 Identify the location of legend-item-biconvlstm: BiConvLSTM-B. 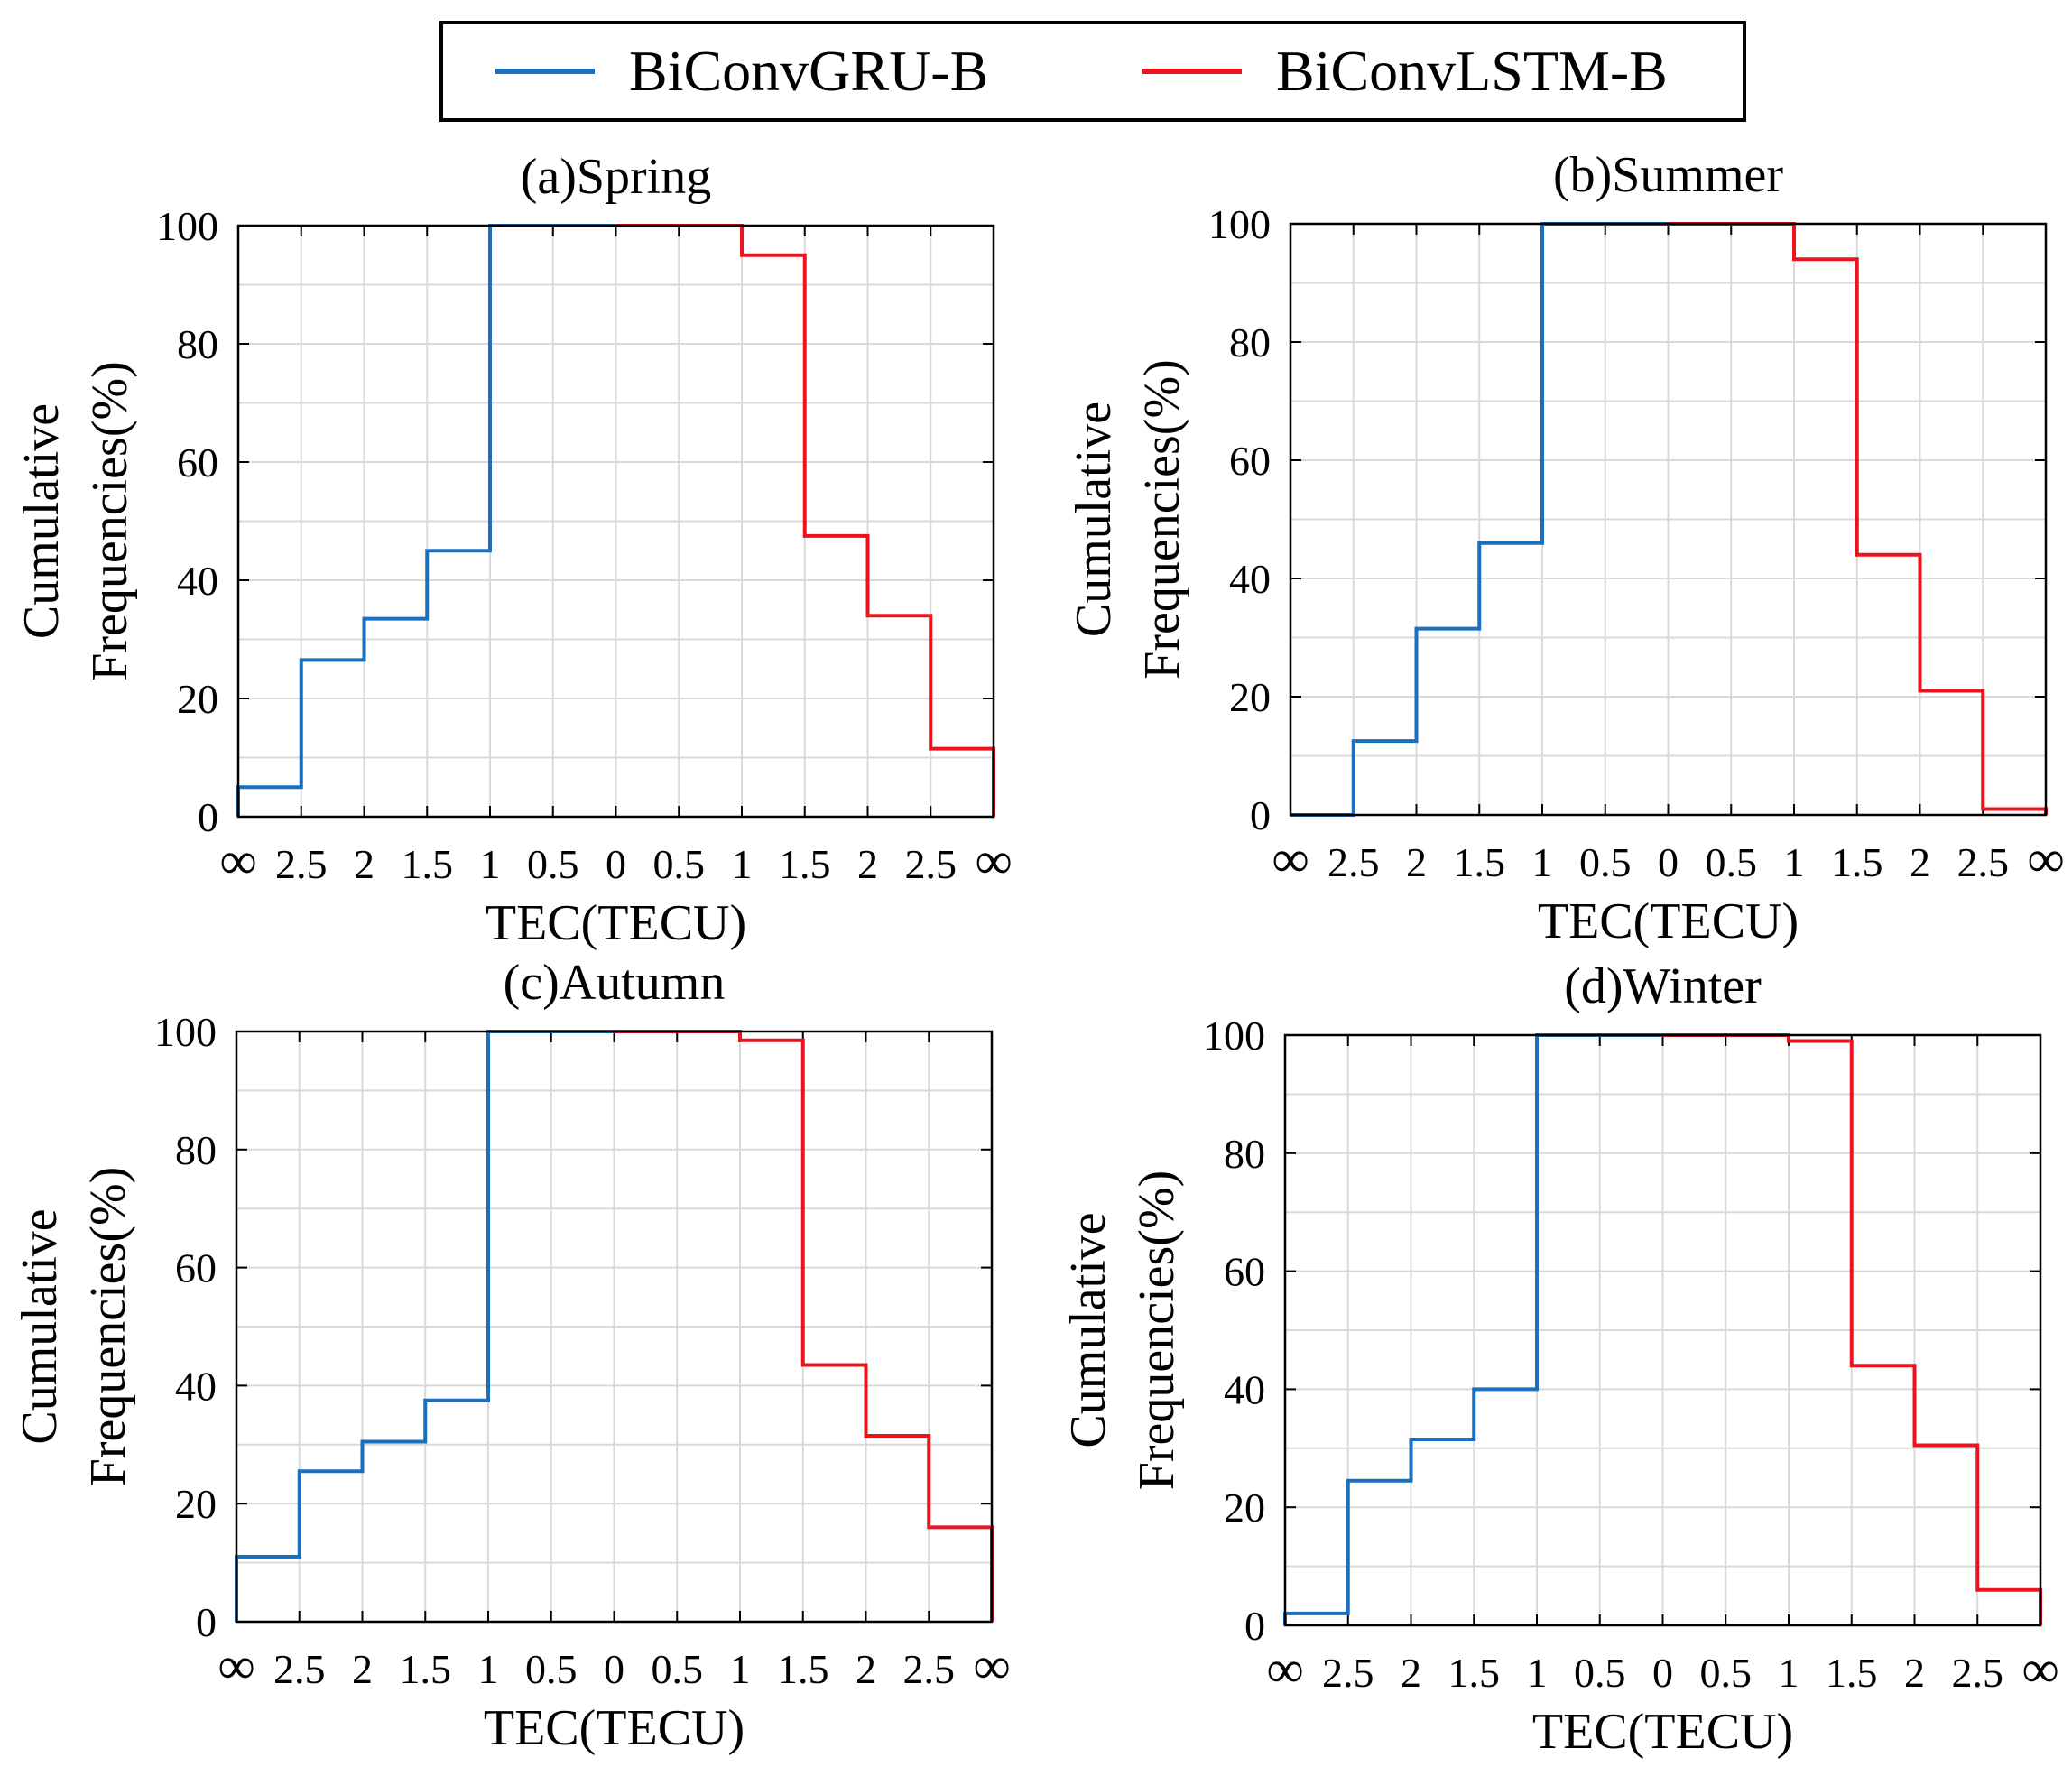
(1405, 71).